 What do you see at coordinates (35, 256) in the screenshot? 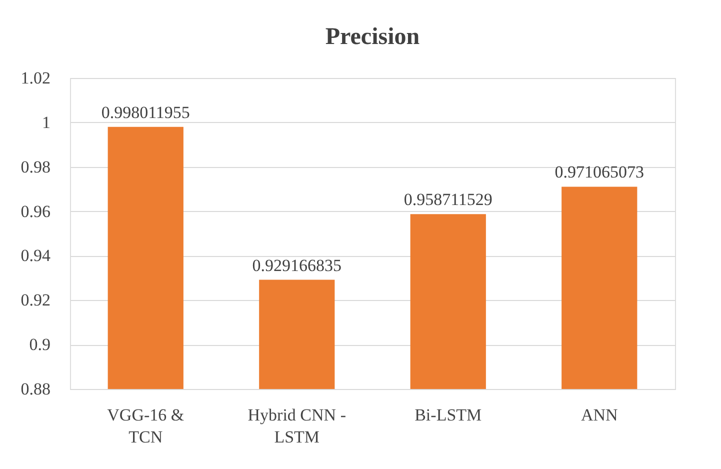
I see `y-tick-label: 0.94` at bounding box center [35, 256].